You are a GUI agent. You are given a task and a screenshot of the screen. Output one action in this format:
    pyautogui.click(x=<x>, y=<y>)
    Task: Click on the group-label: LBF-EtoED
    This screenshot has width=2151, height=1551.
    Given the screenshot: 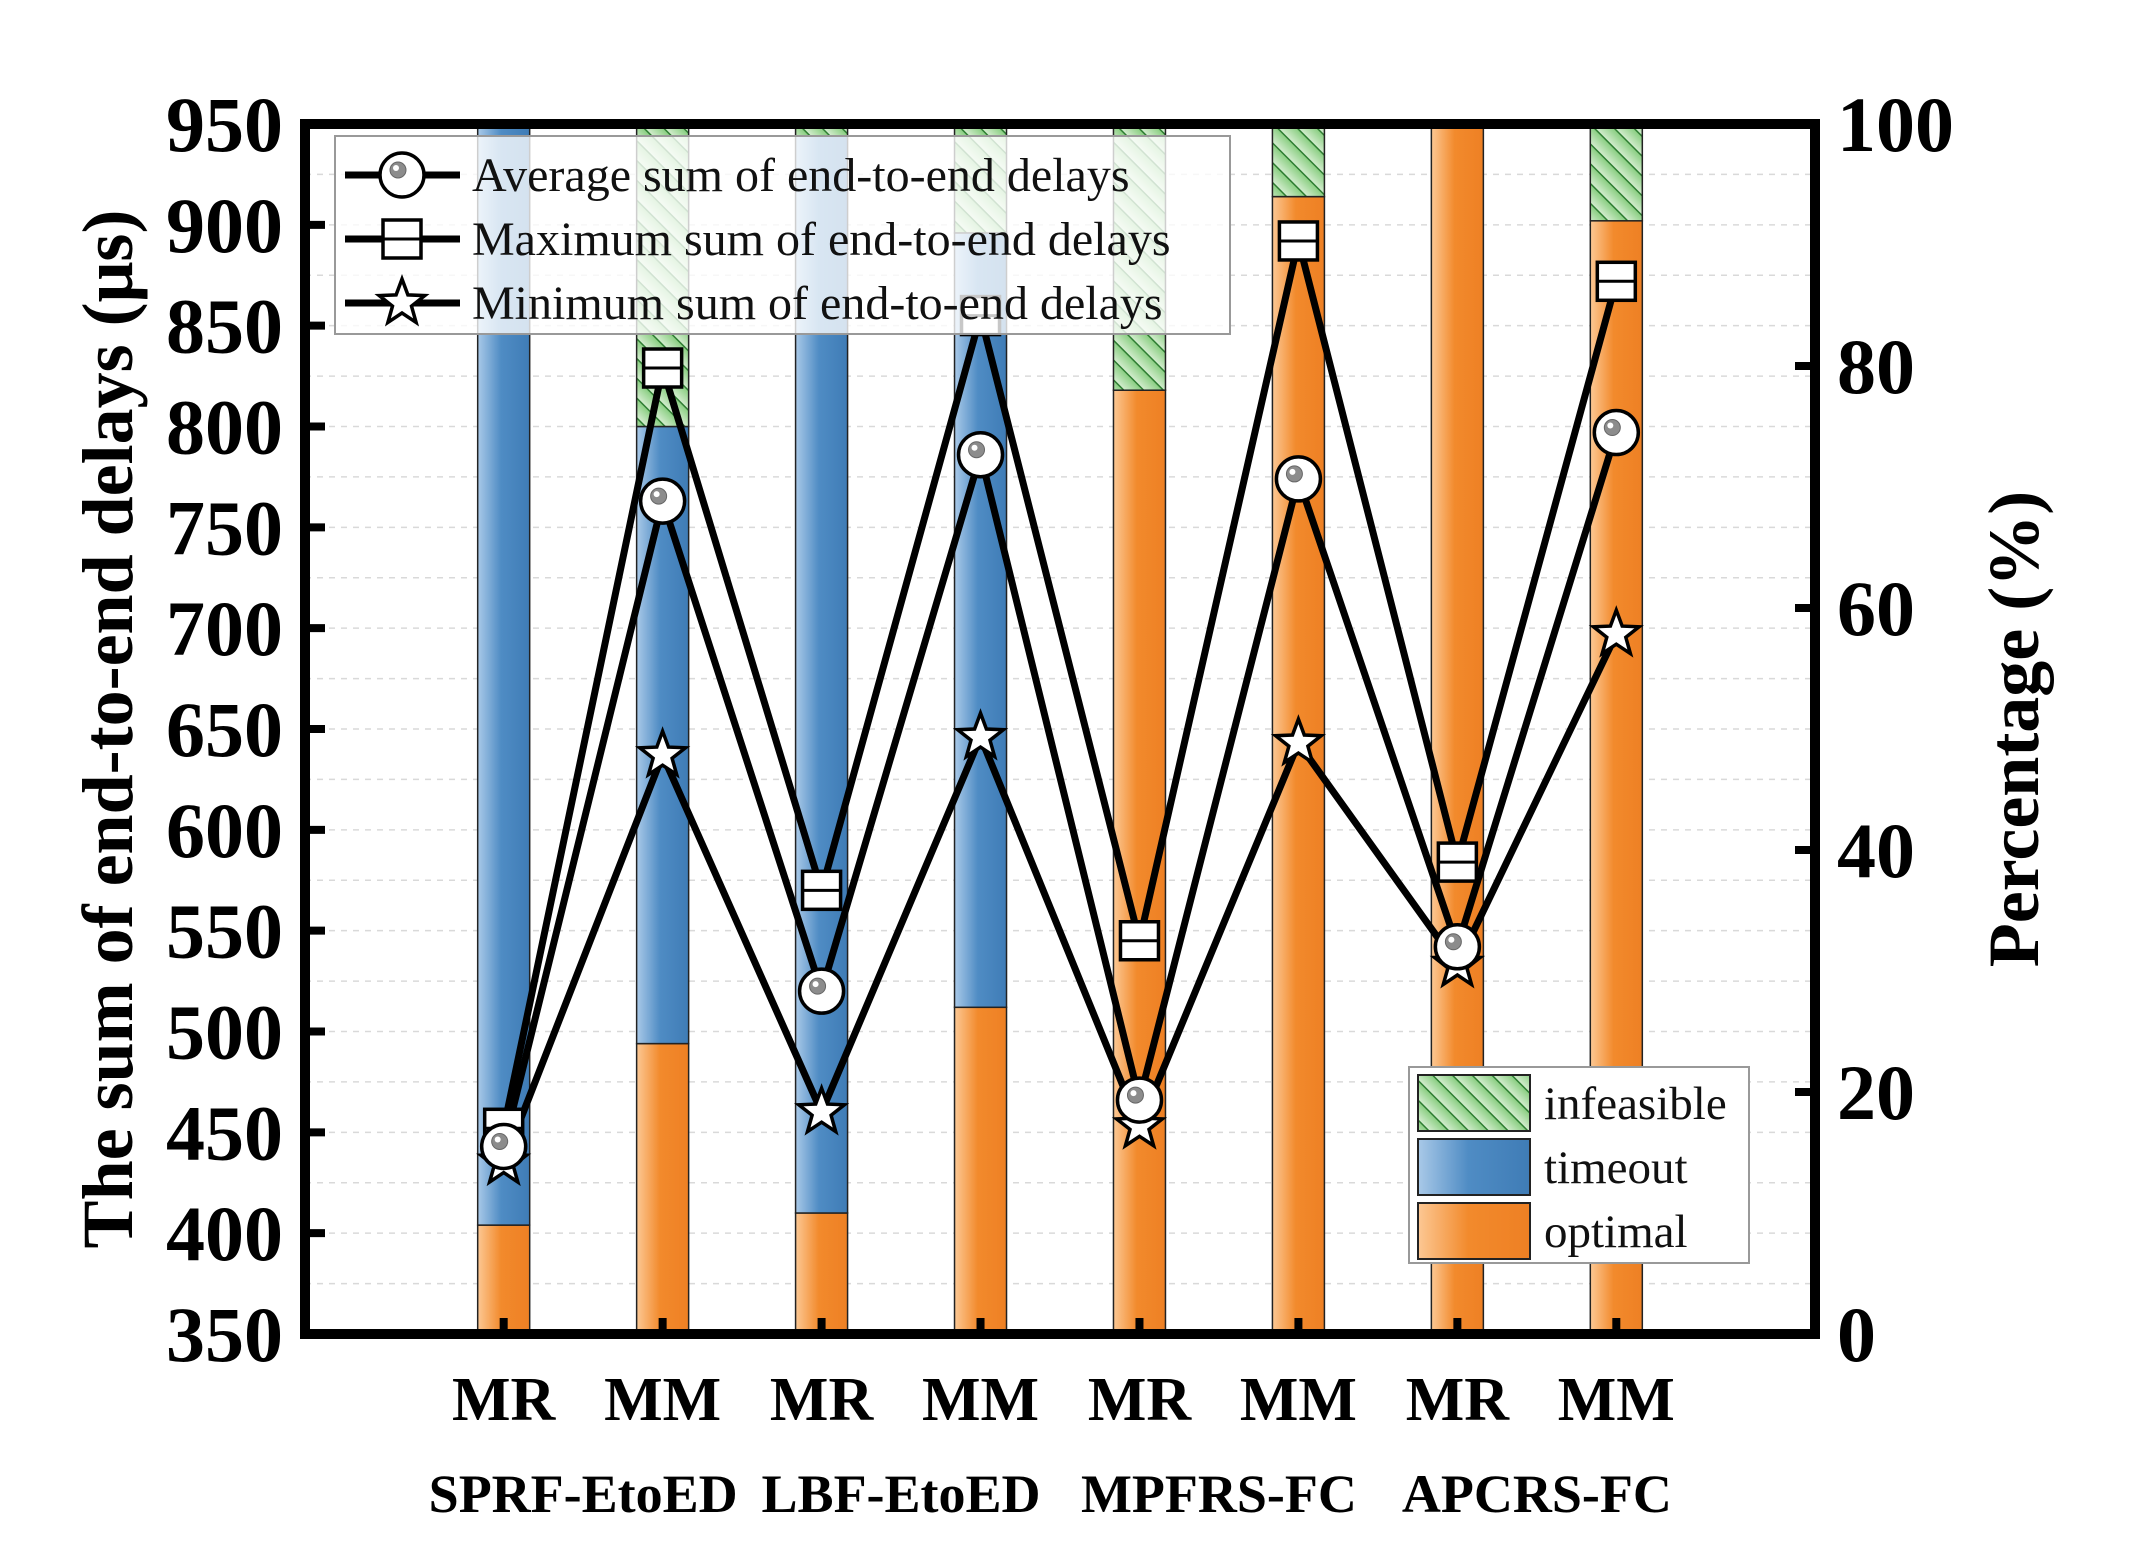 What is the action you would take?
    pyautogui.click(x=901, y=1494)
    